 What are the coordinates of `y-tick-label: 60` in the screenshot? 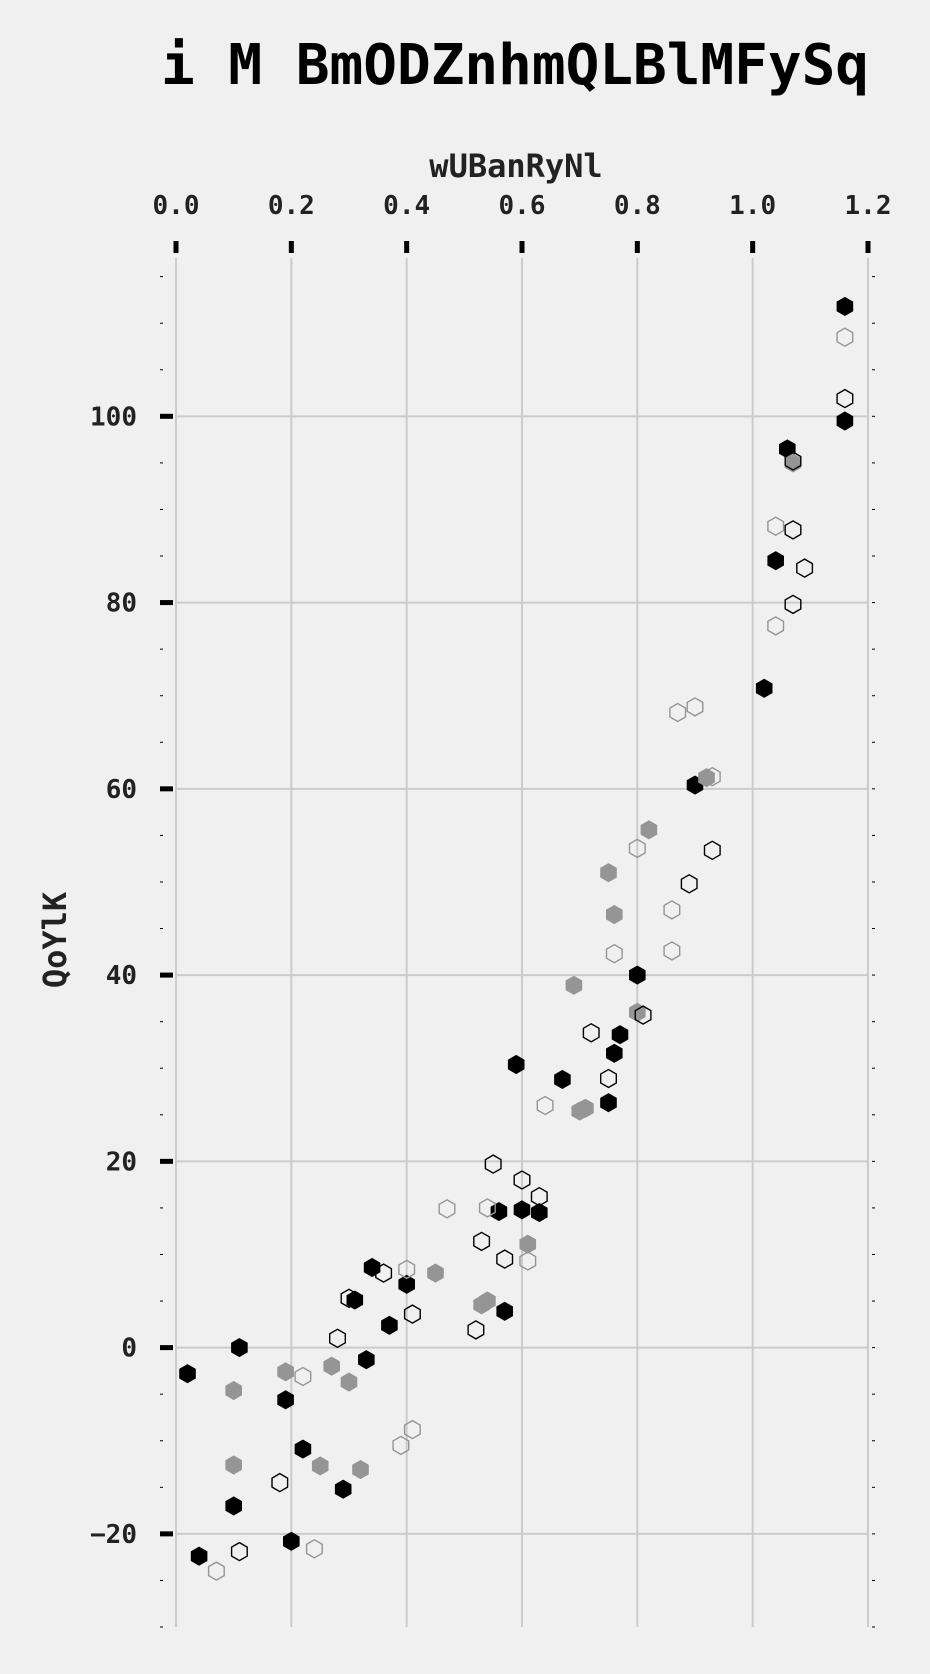 It's located at (121, 790).